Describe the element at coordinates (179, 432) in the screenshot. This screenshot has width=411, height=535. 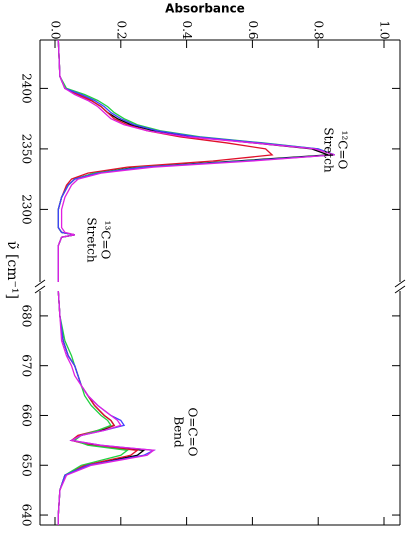
I see `annotation: Bend` at that location.